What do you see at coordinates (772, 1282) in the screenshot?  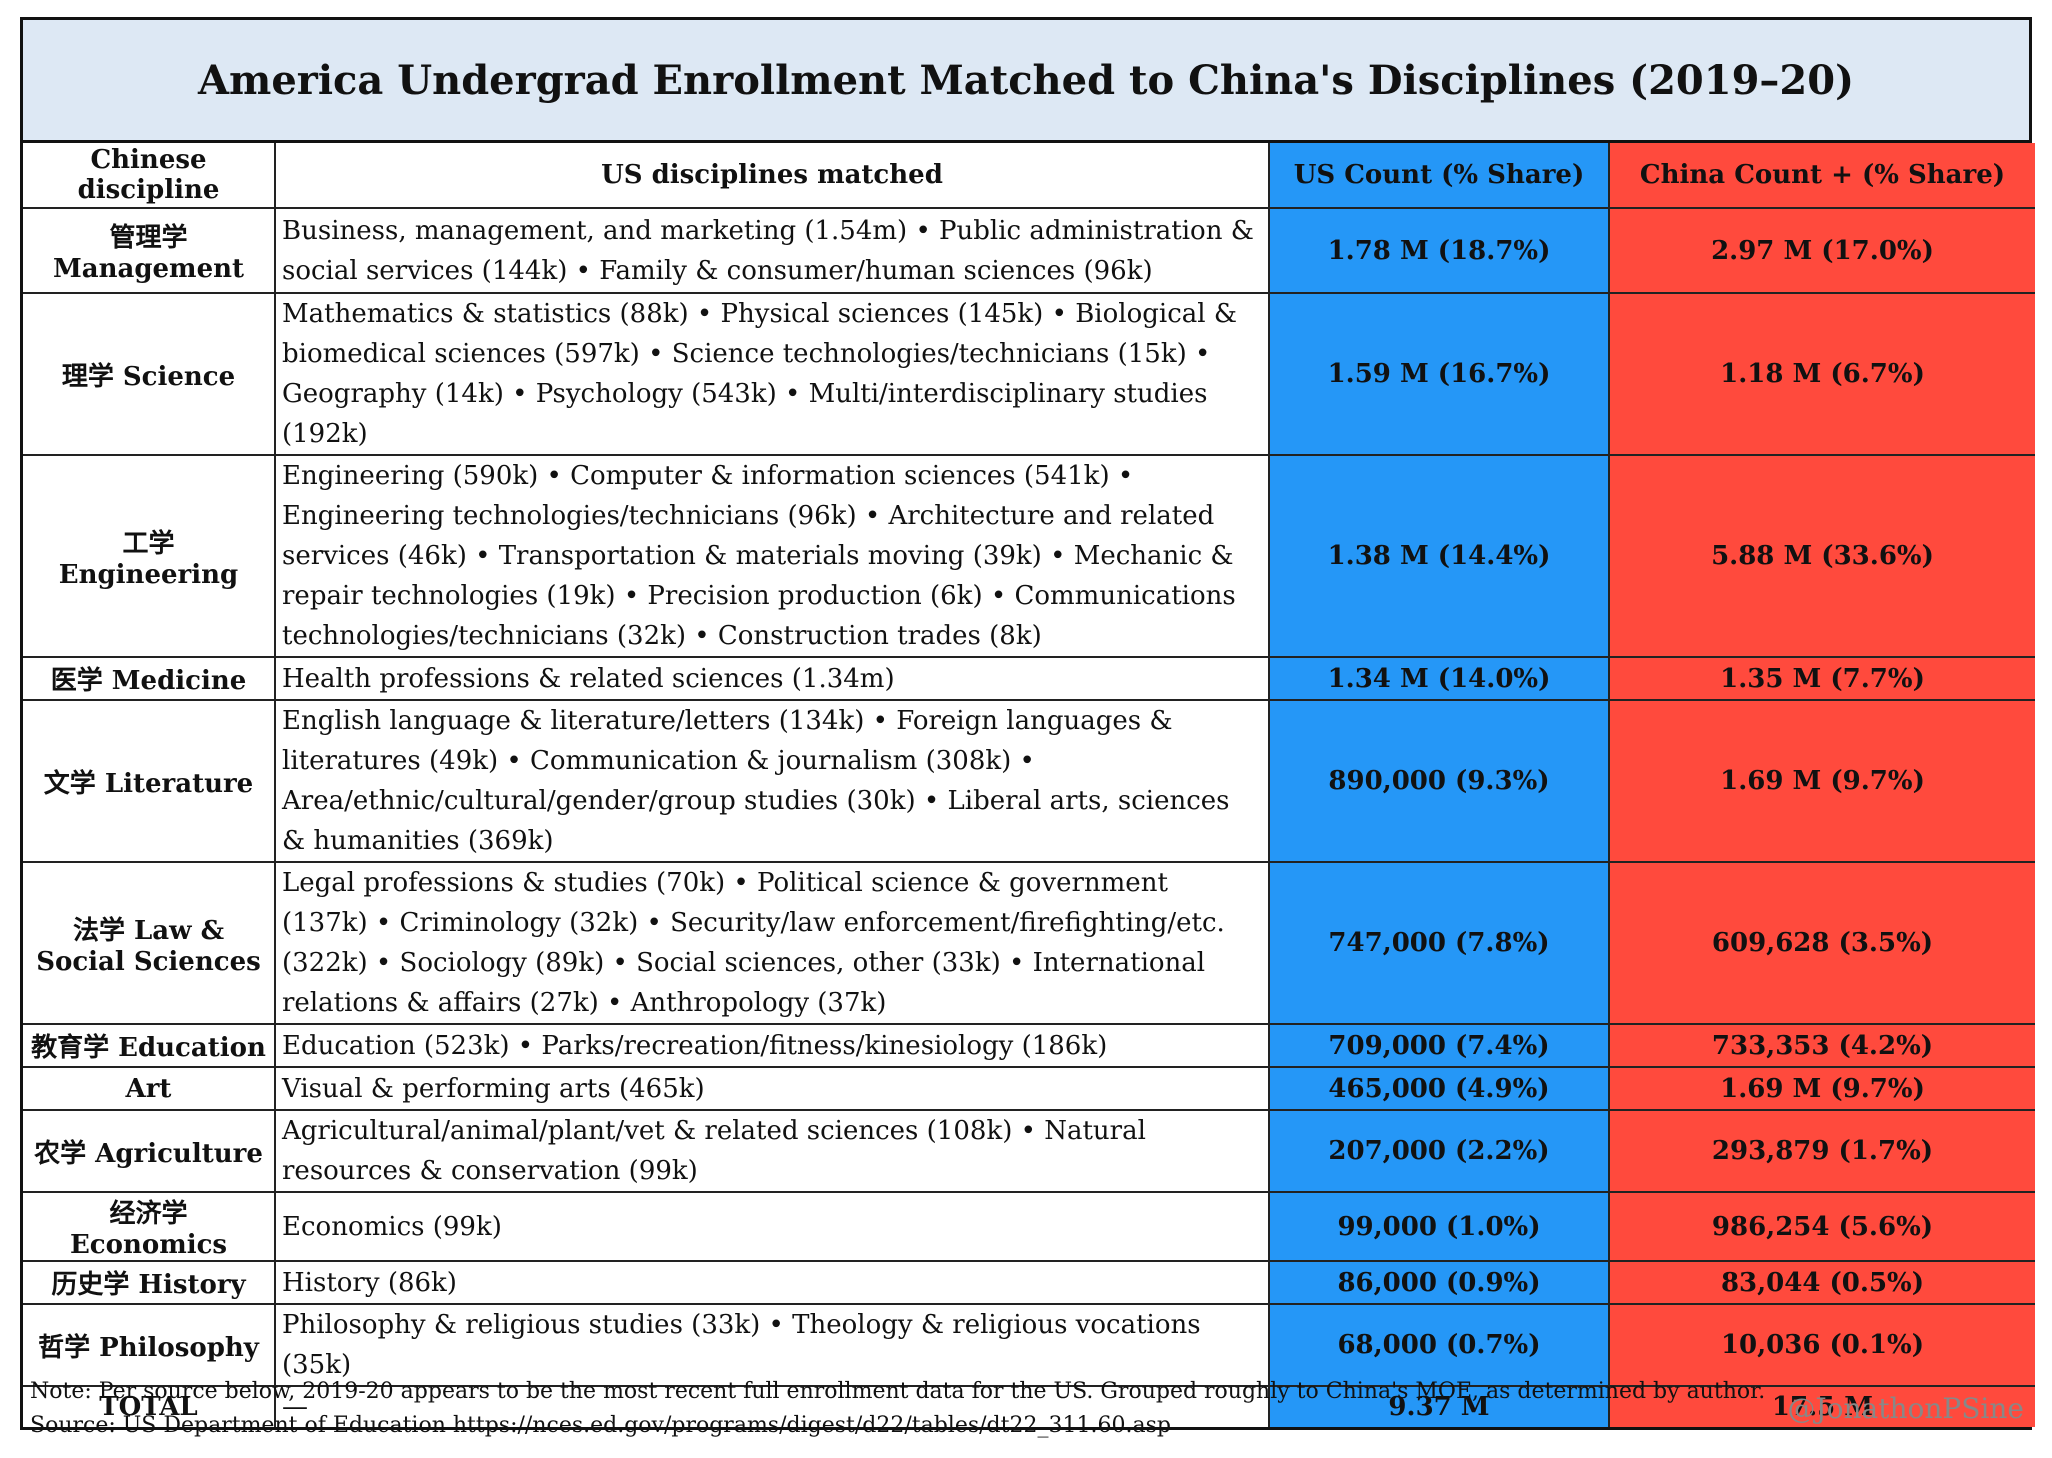 I see `cell-us-matched: History (86k)` at bounding box center [772, 1282].